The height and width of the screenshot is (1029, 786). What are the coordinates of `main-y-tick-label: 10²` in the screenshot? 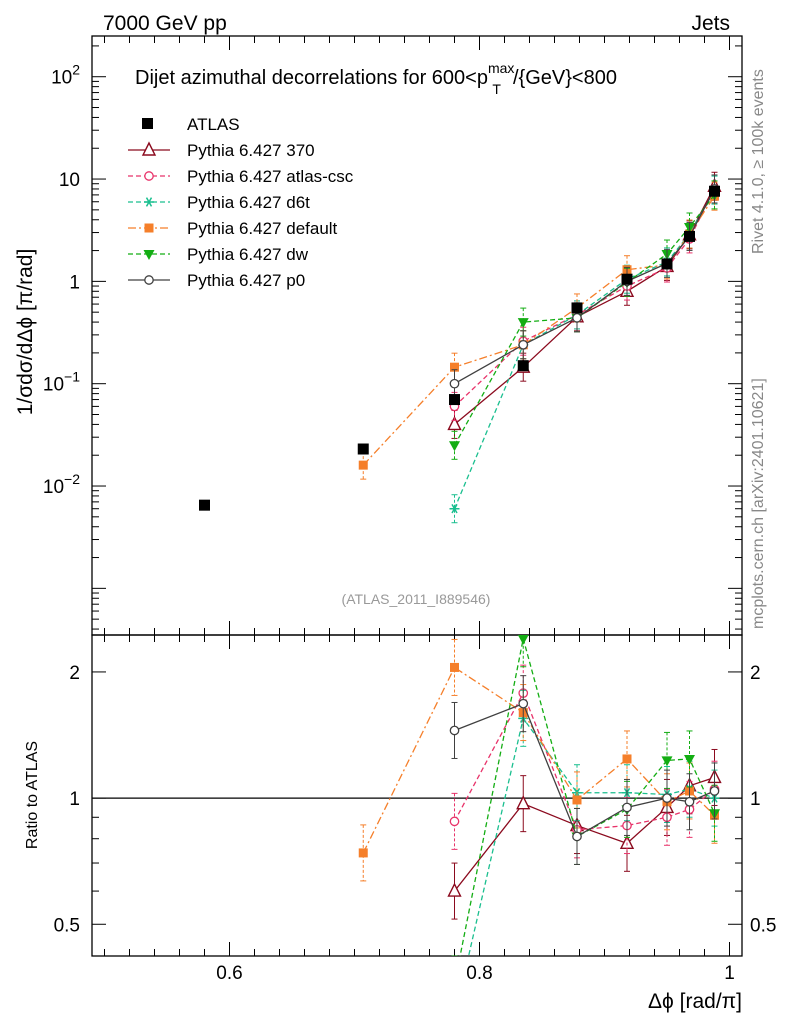 It's located at (65, 75).